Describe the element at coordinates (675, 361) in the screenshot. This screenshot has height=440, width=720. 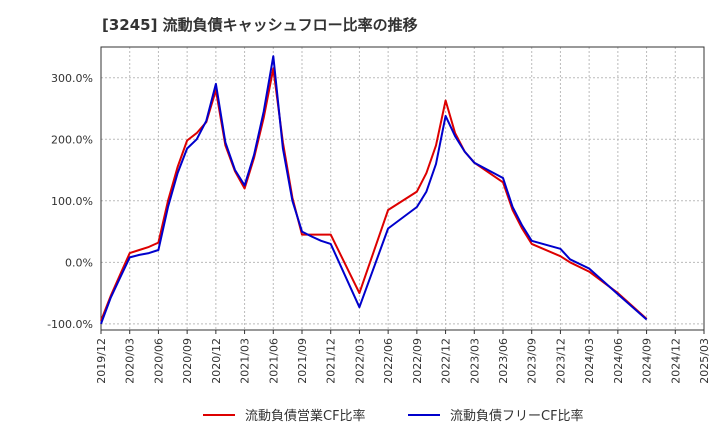
I see `x-tick-label: 2024/12` at that location.